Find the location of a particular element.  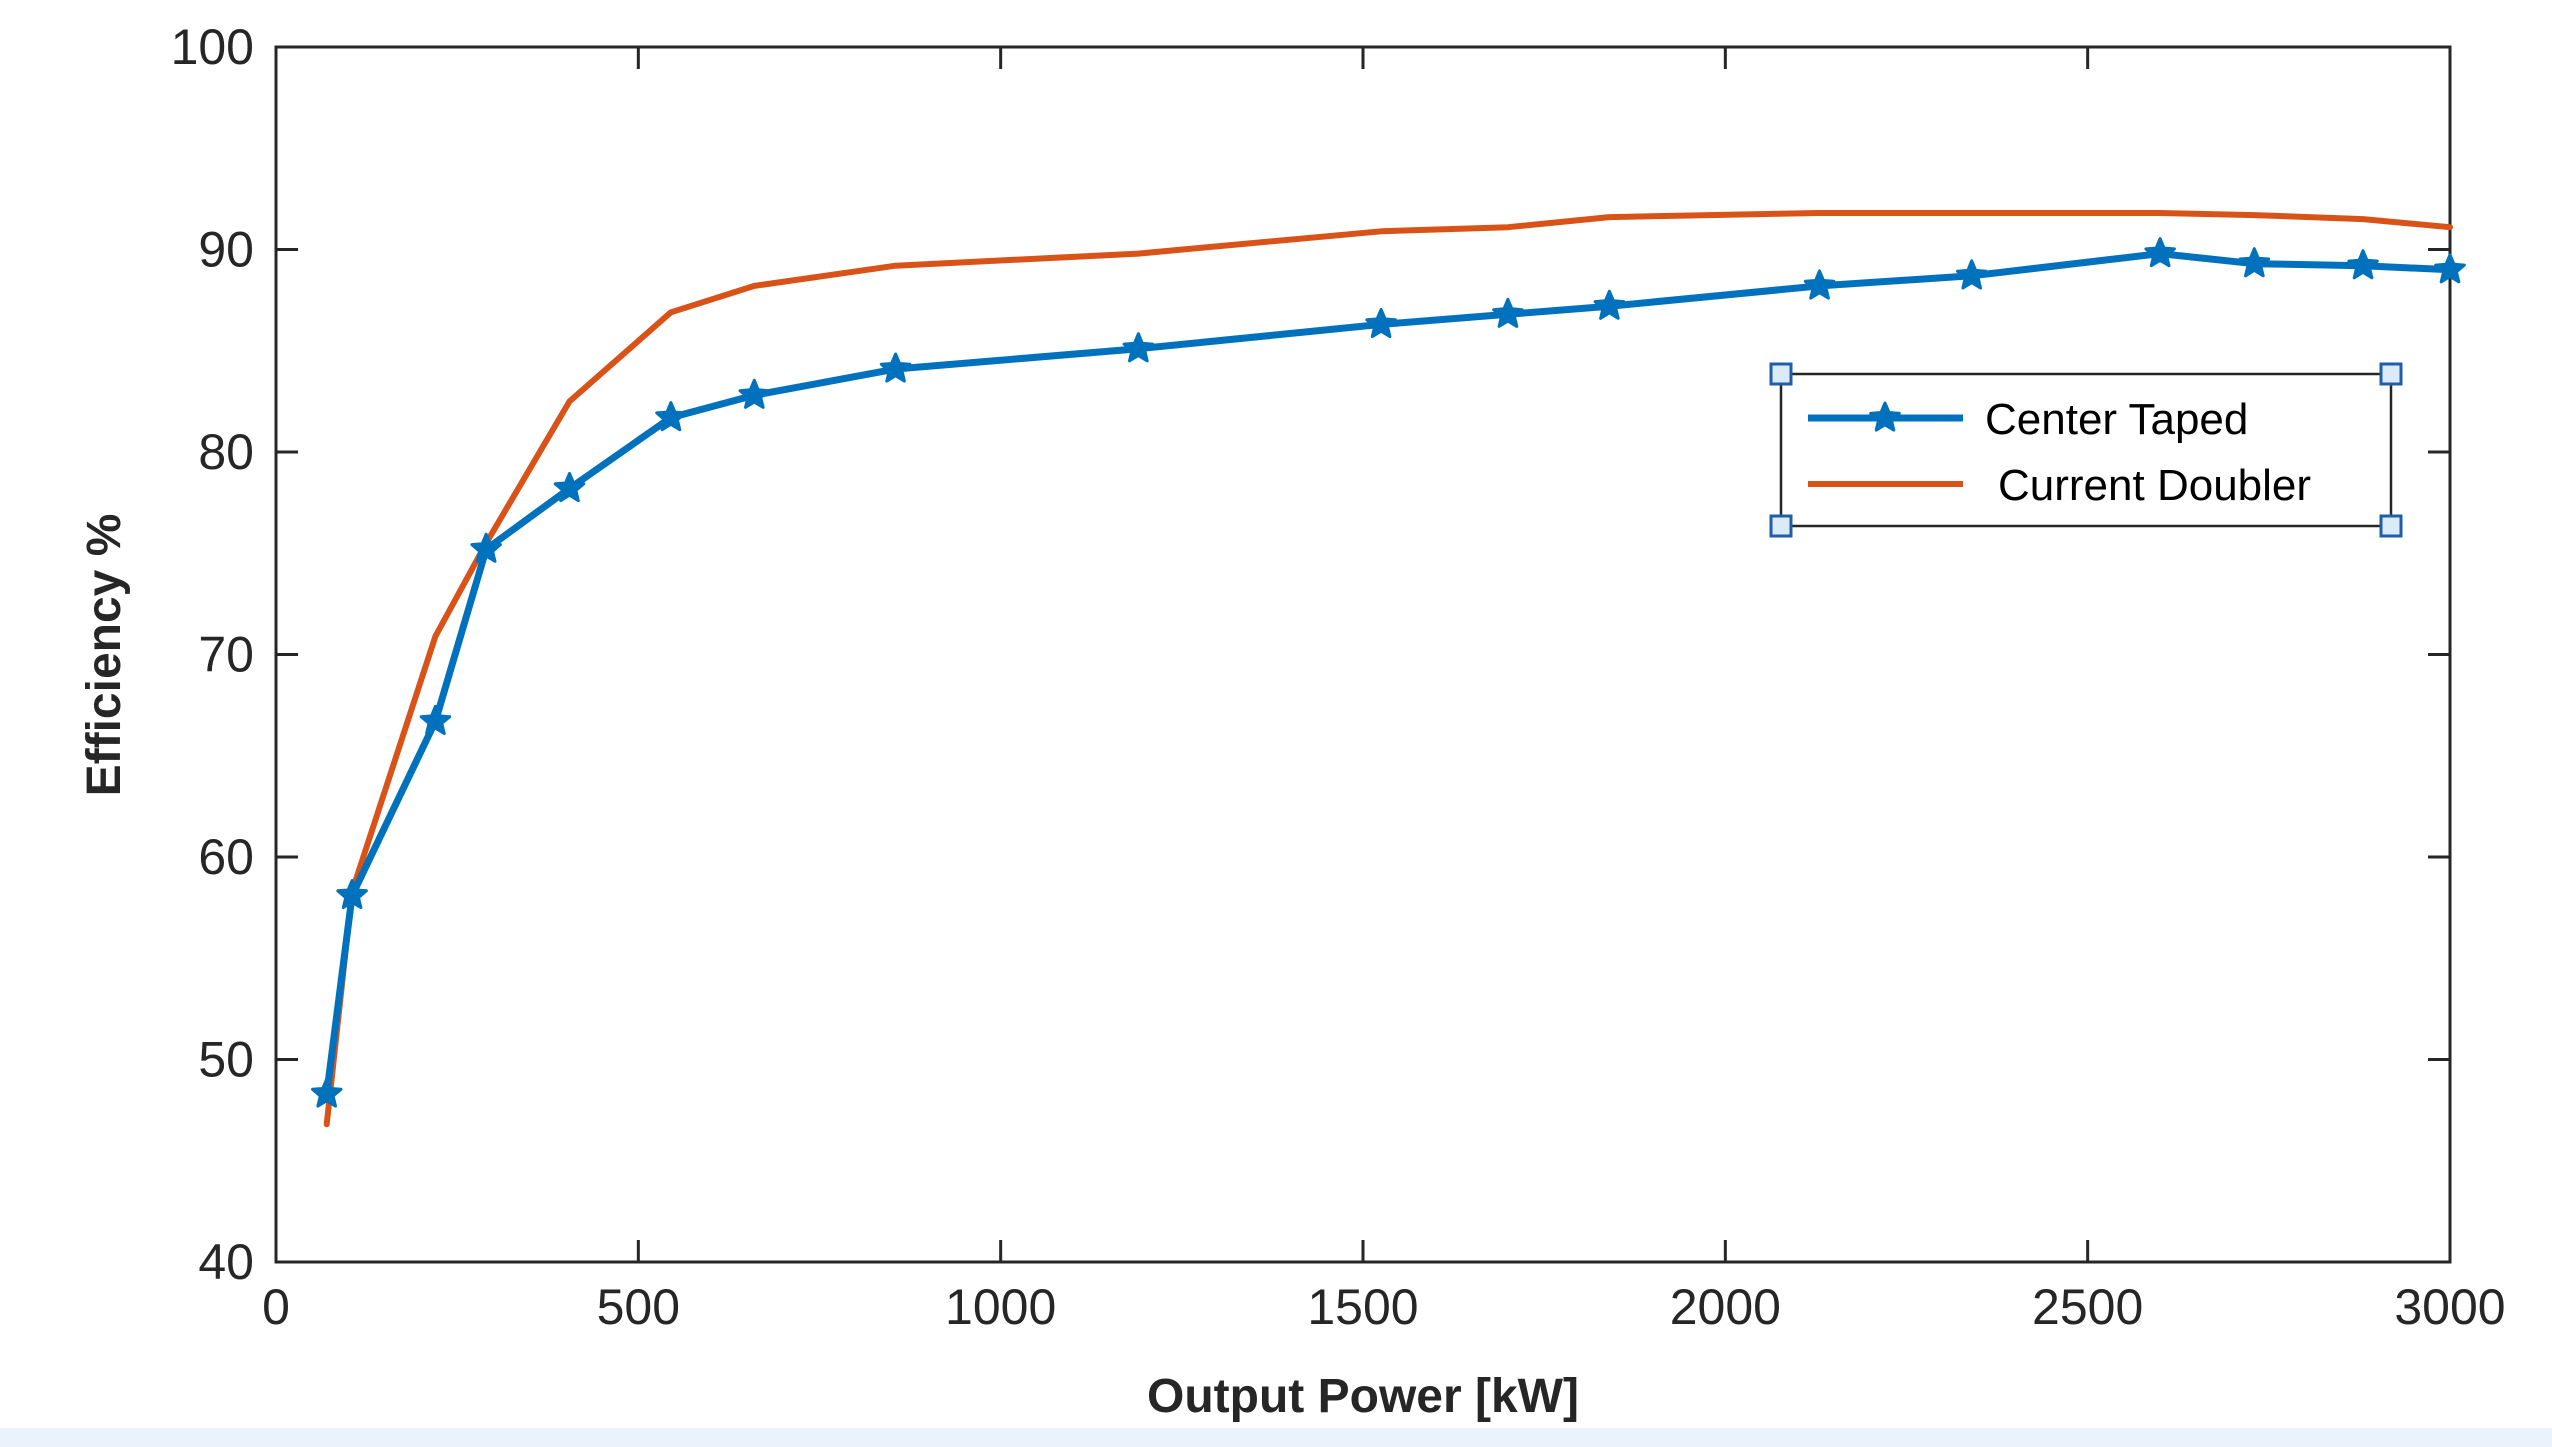

legend-star-marker is located at coordinates (1885, 416).